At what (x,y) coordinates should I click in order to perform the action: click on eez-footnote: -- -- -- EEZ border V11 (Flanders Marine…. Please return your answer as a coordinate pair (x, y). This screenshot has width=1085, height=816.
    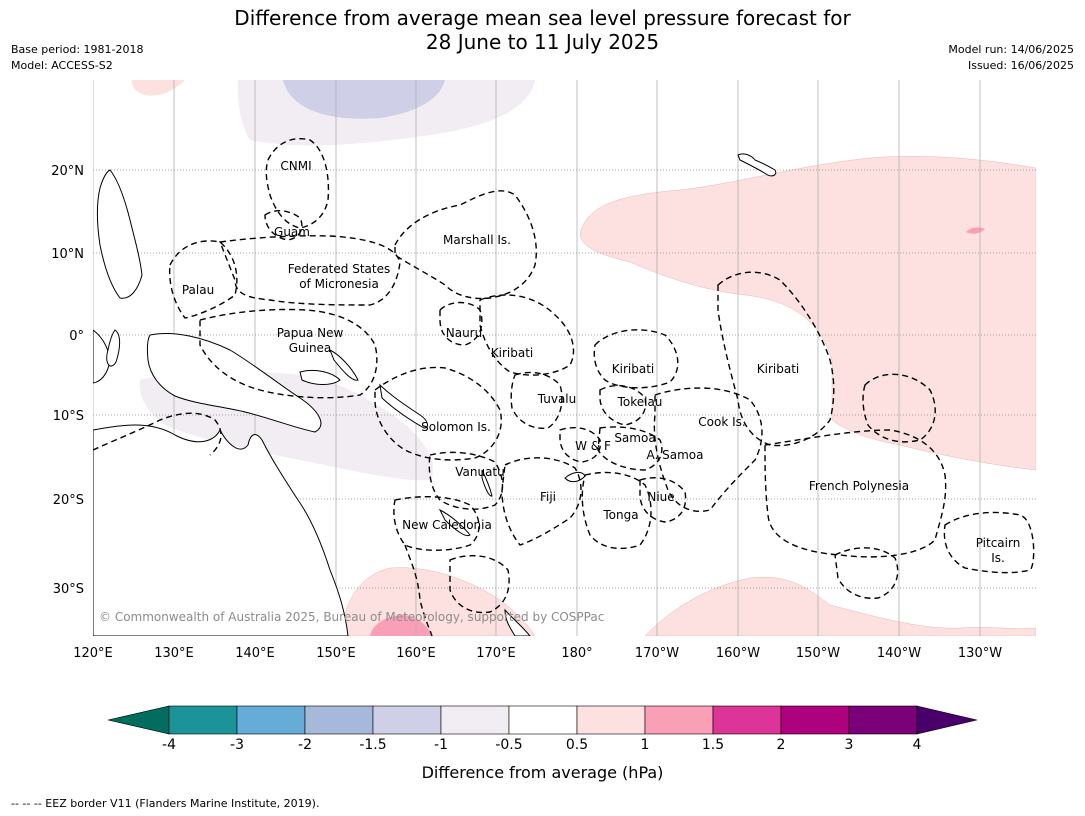
    Looking at the image, I should click on (165, 803).